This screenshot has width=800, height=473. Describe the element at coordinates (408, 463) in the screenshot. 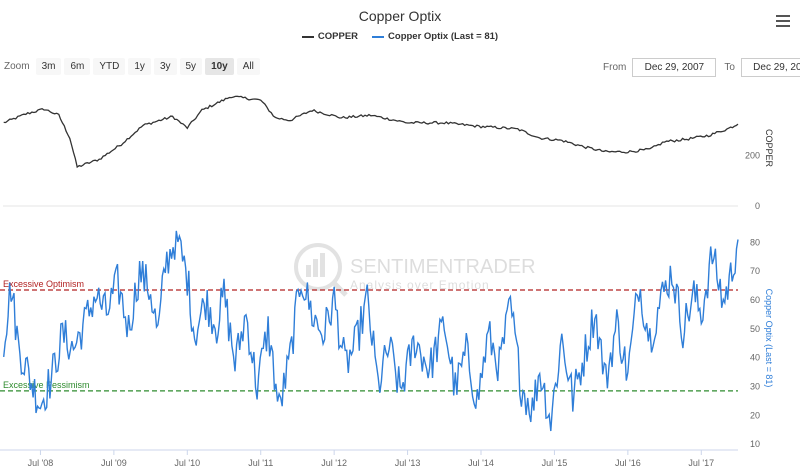

I see `x-tick-label: Jul '13` at that location.